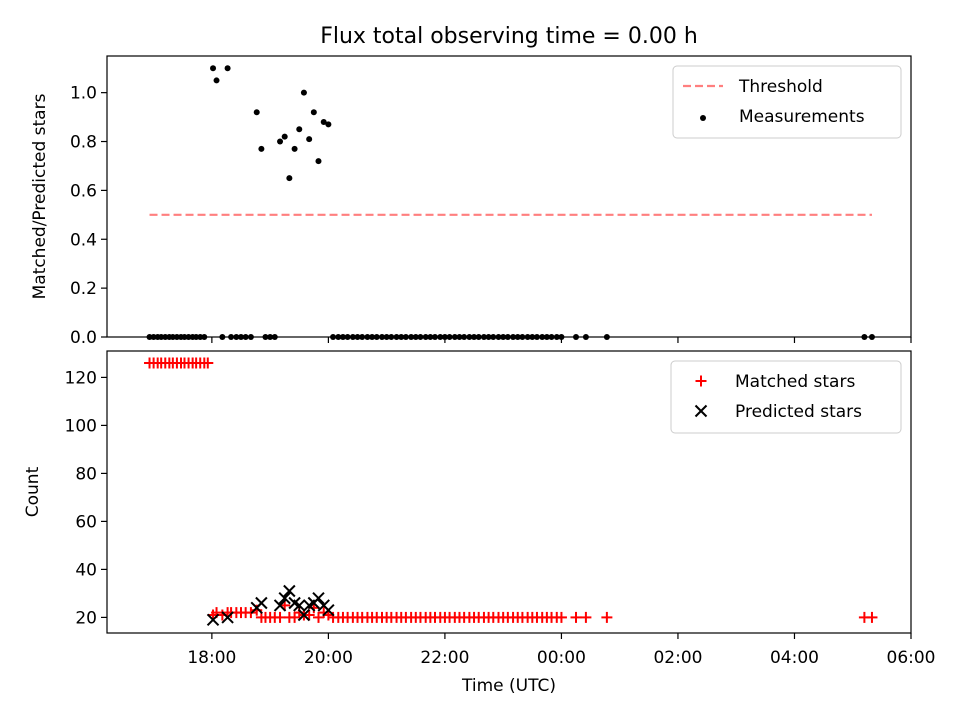  Describe the element at coordinates (703, 118) in the screenshot. I see `legend-measurement-swatch` at that location.